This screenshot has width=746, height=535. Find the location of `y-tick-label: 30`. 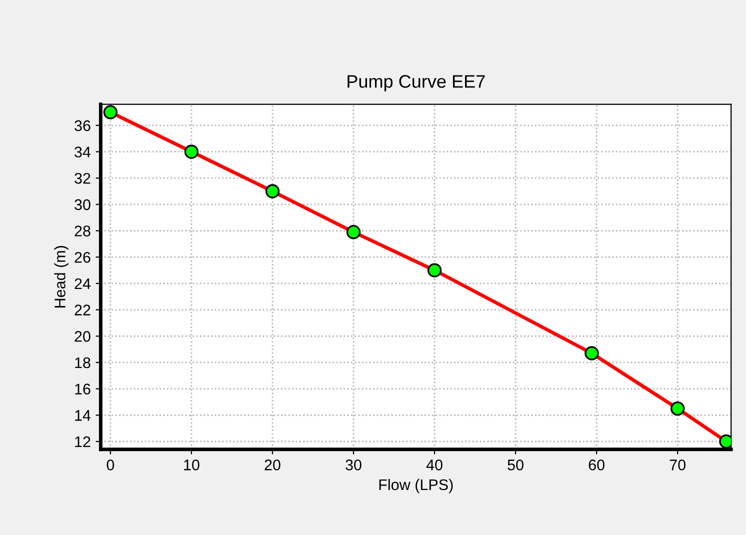

y-tick-label: 30 is located at coordinates (82, 204).